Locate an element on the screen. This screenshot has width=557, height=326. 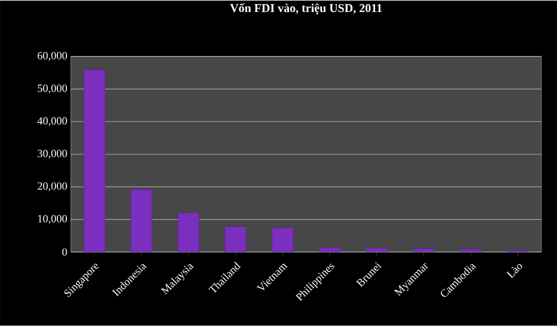
y-tick-label: 60,000 is located at coordinates (52, 57).